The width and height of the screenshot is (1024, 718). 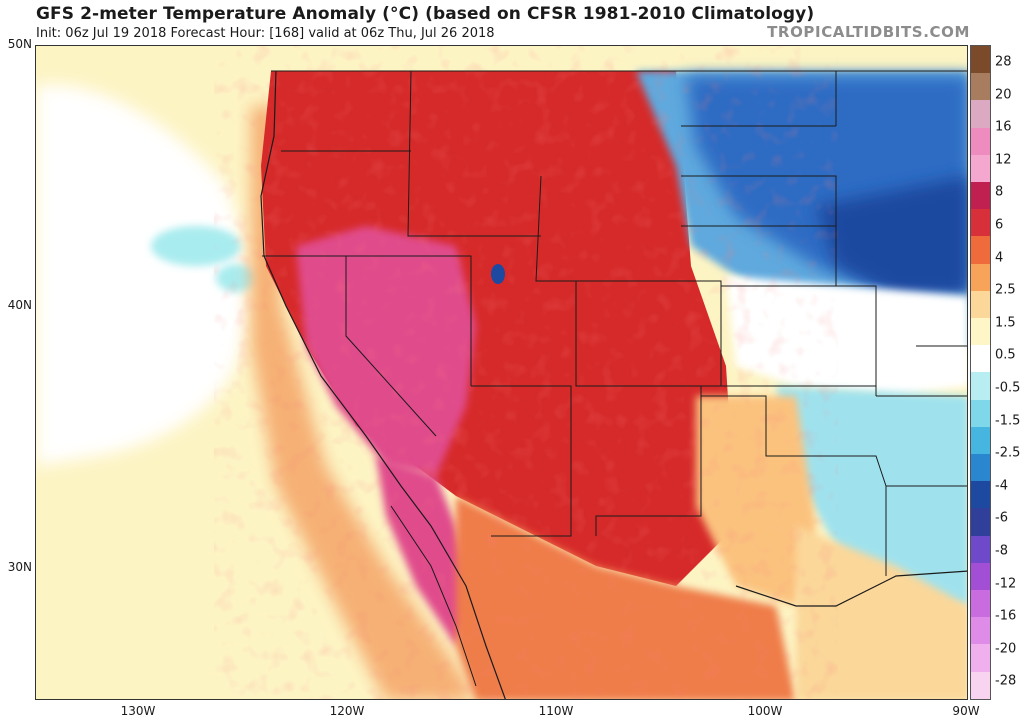 I want to click on gulf-coastline, so click(x=851, y=588).